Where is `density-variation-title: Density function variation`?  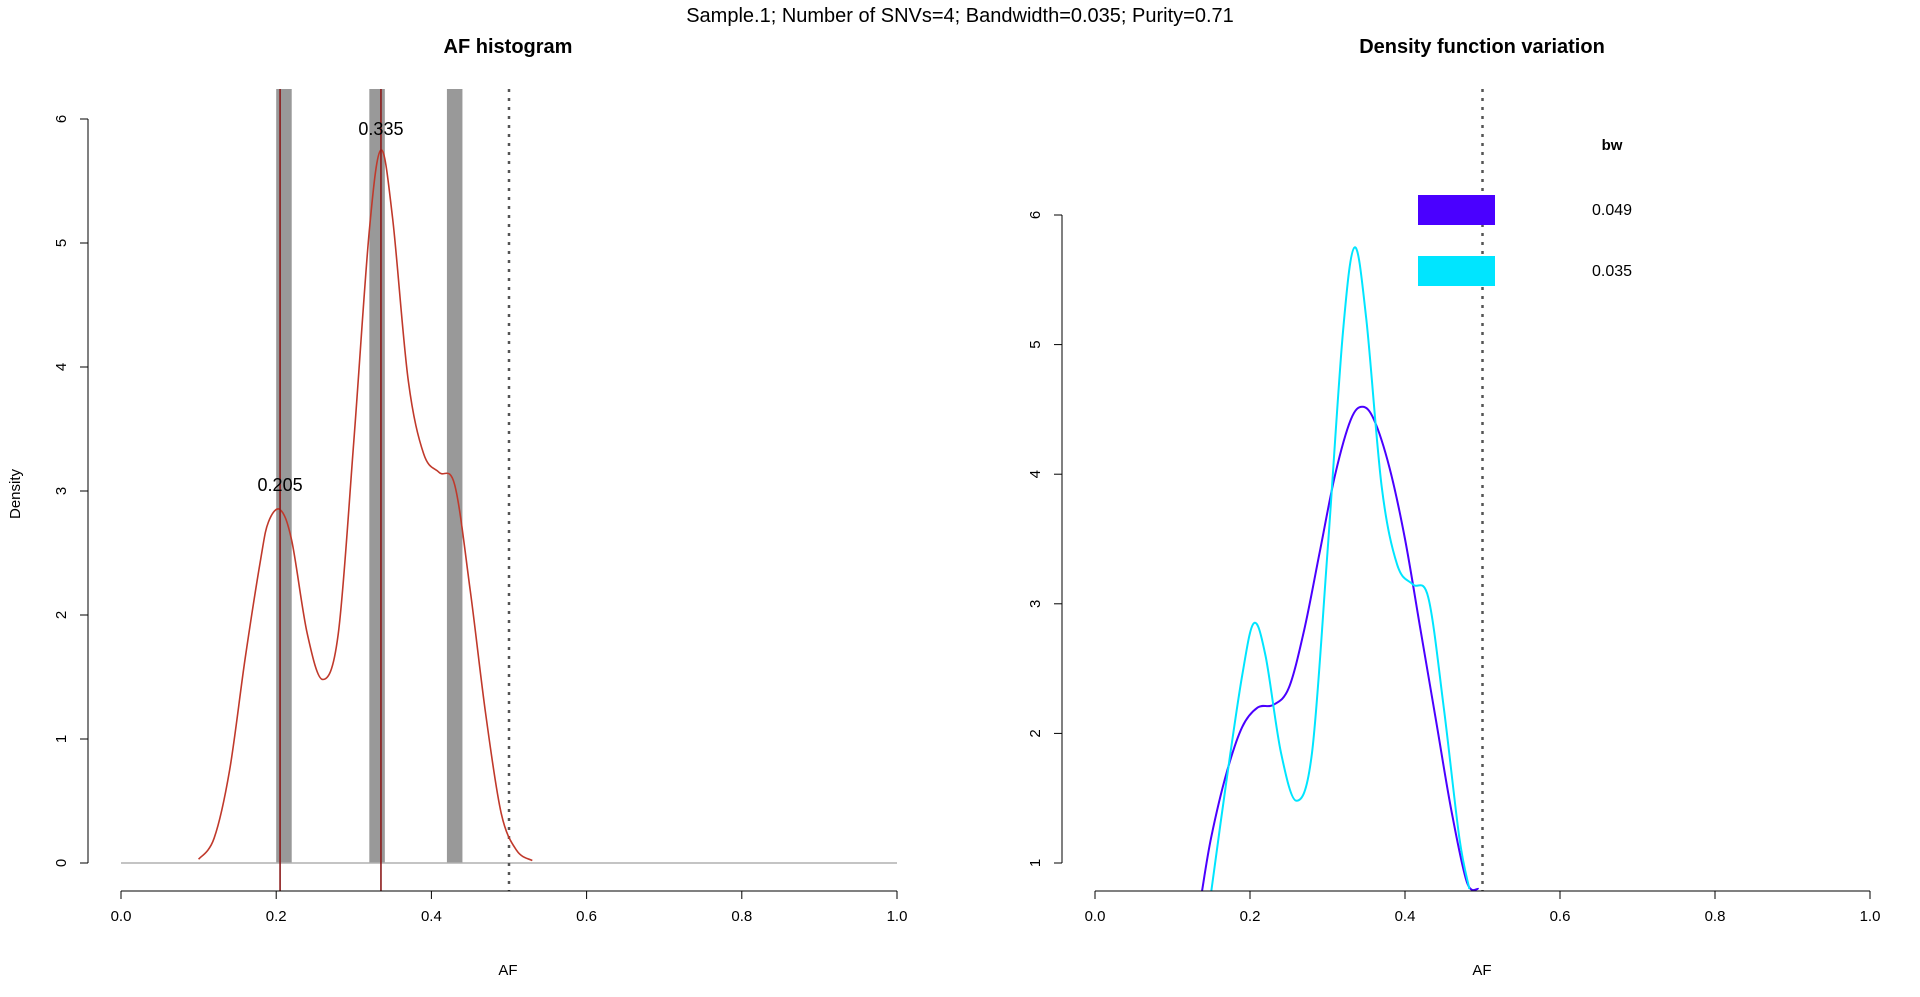
density-variation-title: Density function variation is located at coordinates (1482, 47).